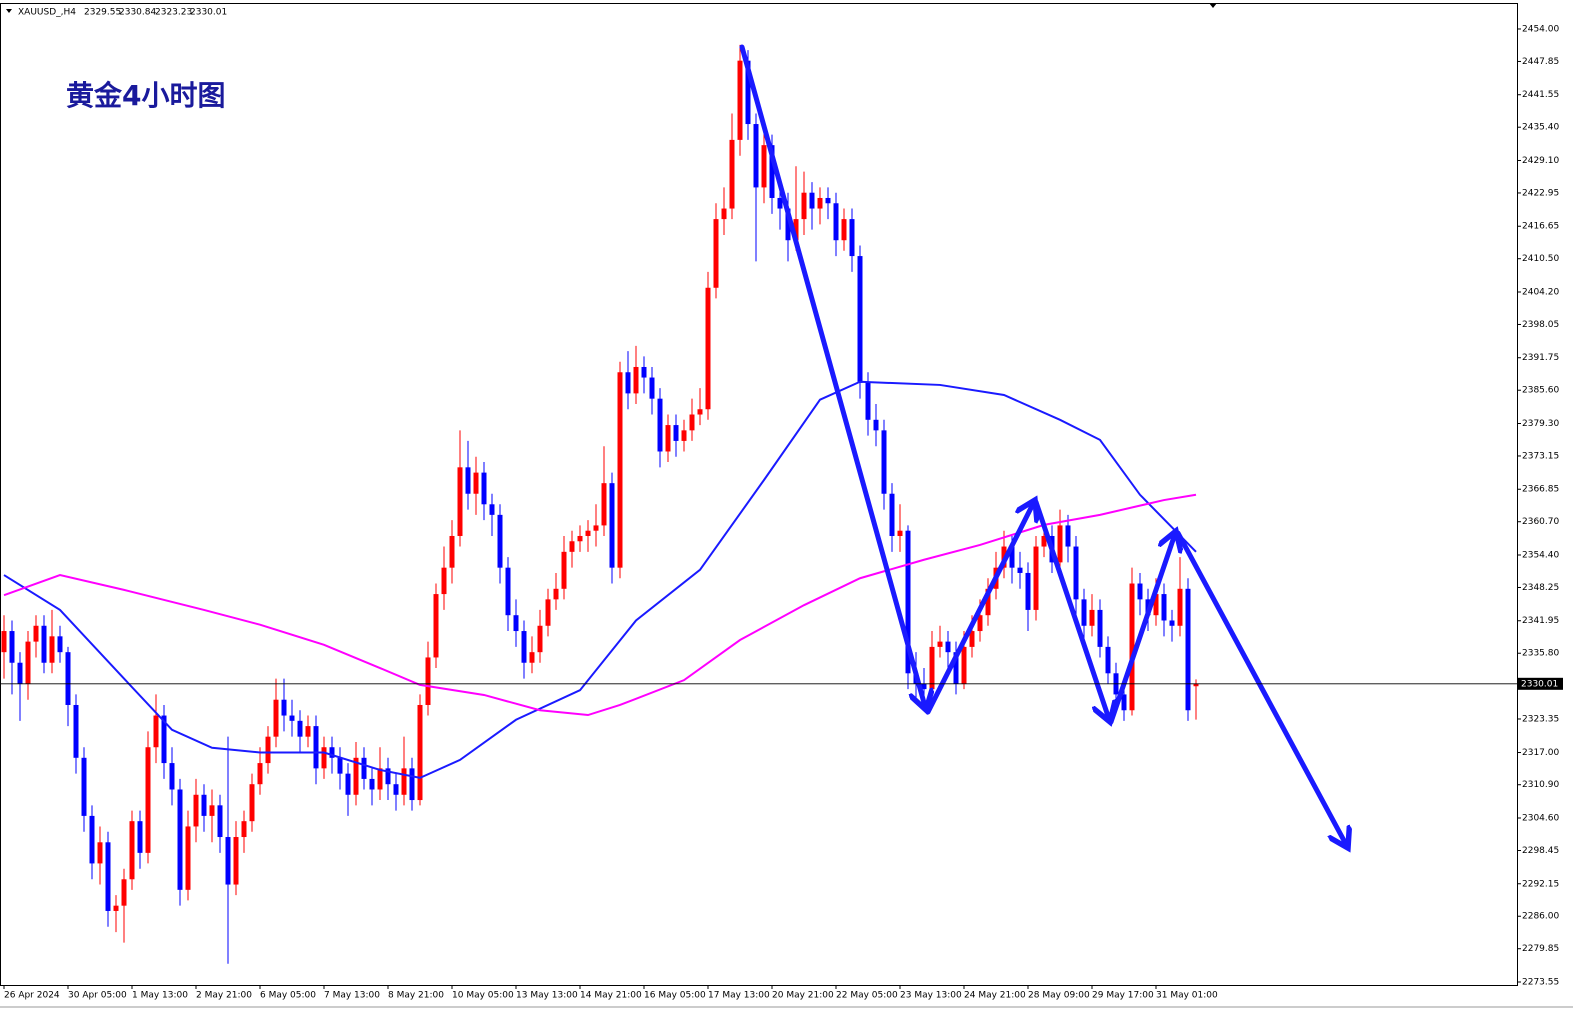 The image size is (1573, 1017). Describe the element at coordinates (32, 996) in the screenshot. I see `x-tick-label: 26 Apr 2024` at that location.